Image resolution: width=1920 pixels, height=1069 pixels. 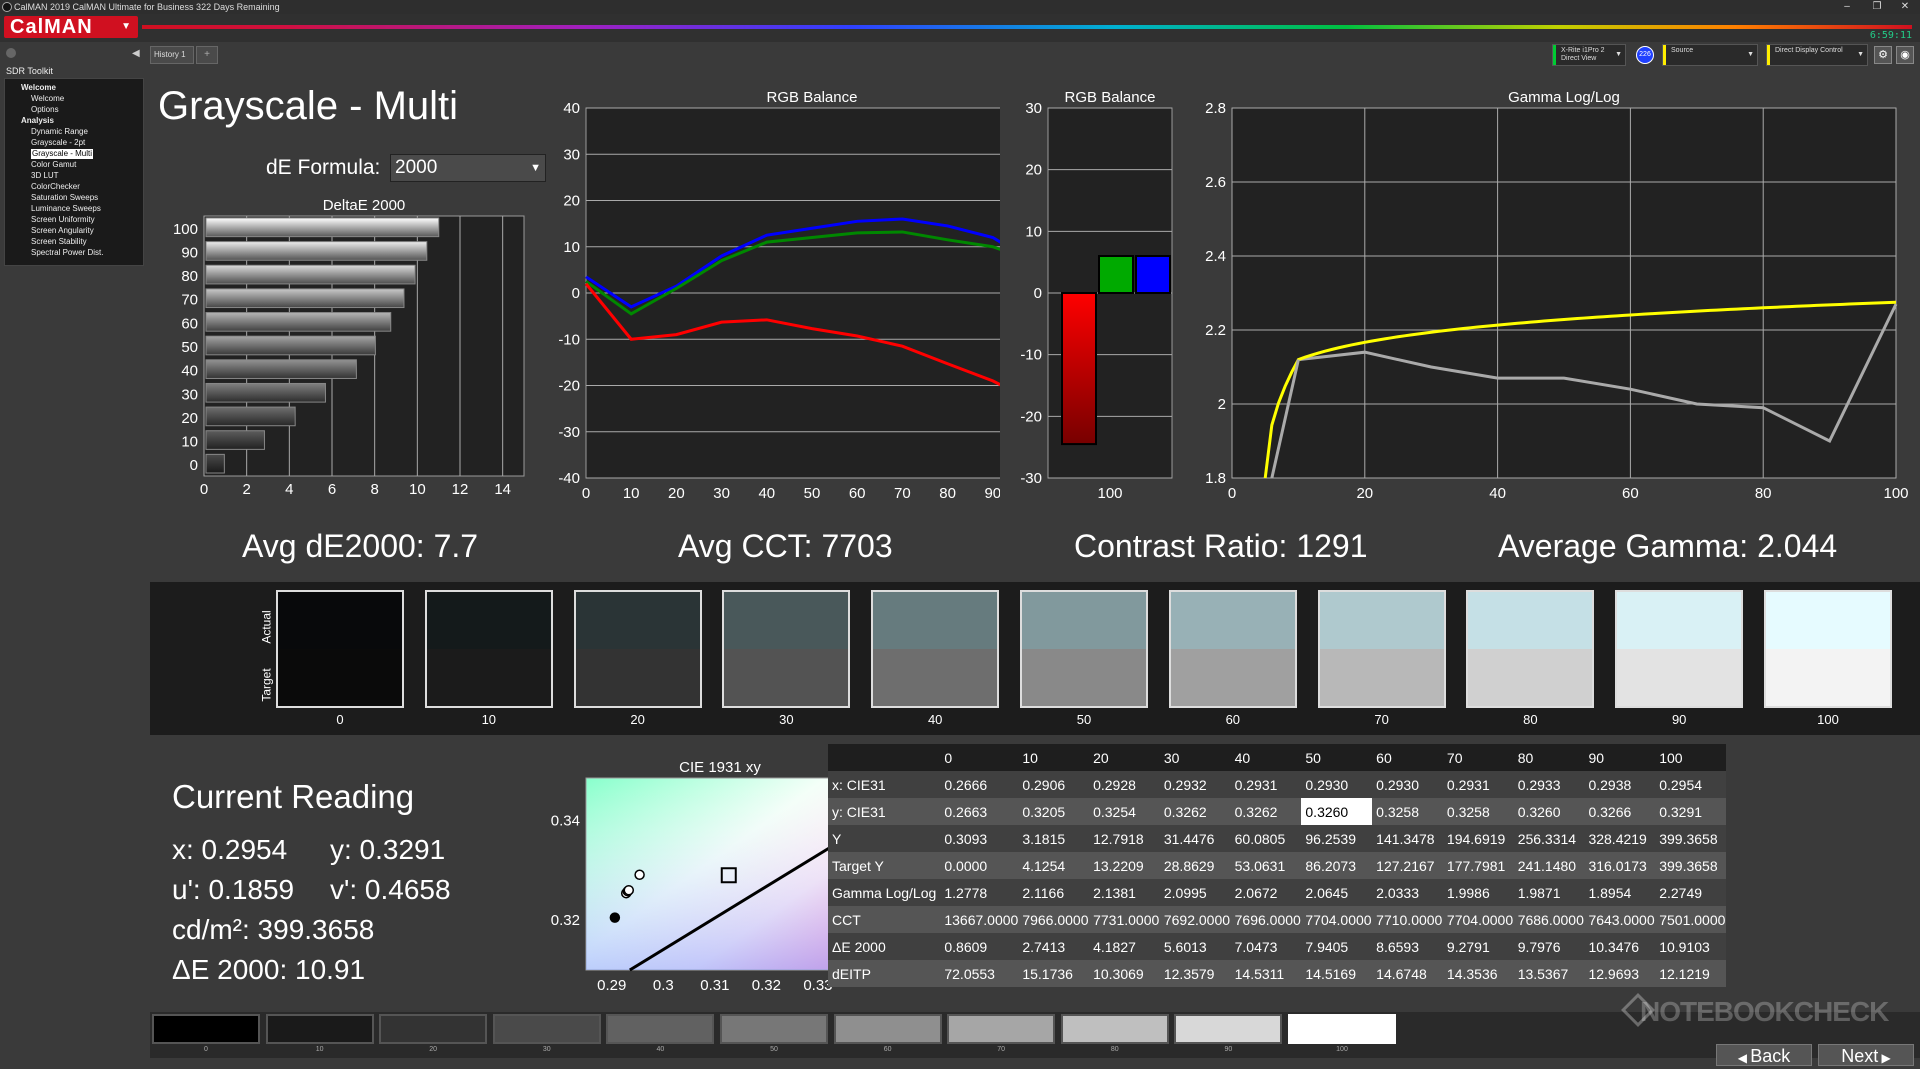 I want to click on table-cell: 0.0000, so click(x=979, y=865).